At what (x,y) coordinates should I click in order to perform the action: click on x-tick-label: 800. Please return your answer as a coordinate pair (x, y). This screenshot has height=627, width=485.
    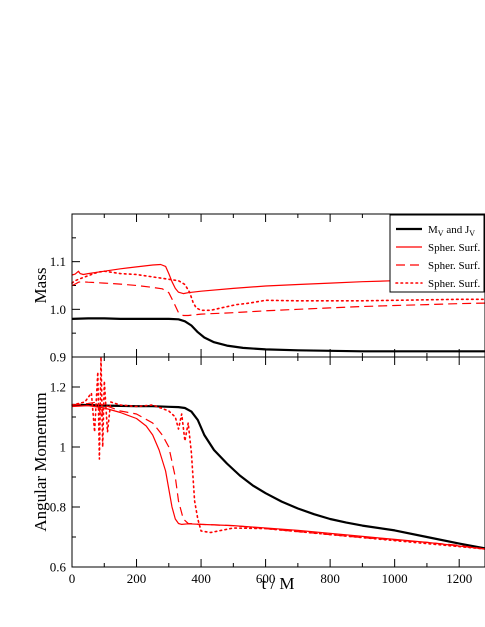
    Looking at the image, I should click on (330, 578).